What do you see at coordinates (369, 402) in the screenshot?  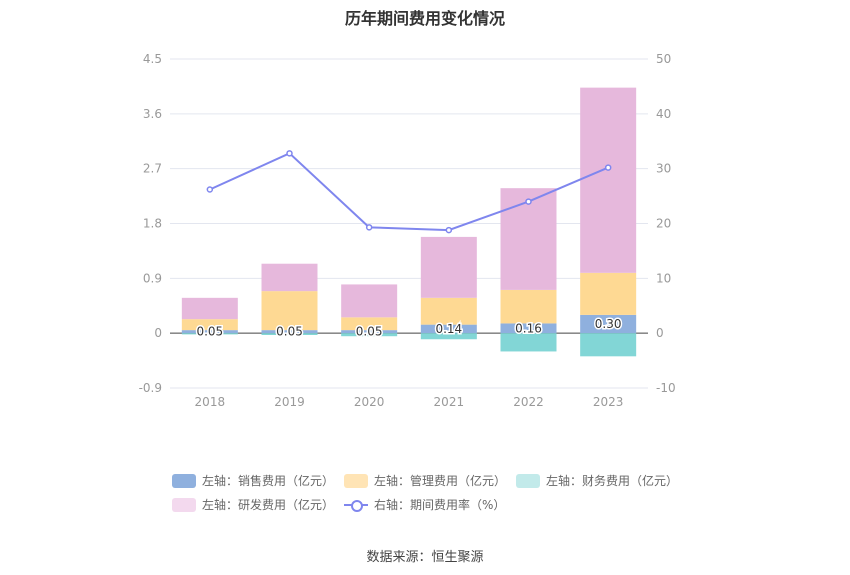 I see `x-tick-label: 2020` at bounding box center [369, 402].